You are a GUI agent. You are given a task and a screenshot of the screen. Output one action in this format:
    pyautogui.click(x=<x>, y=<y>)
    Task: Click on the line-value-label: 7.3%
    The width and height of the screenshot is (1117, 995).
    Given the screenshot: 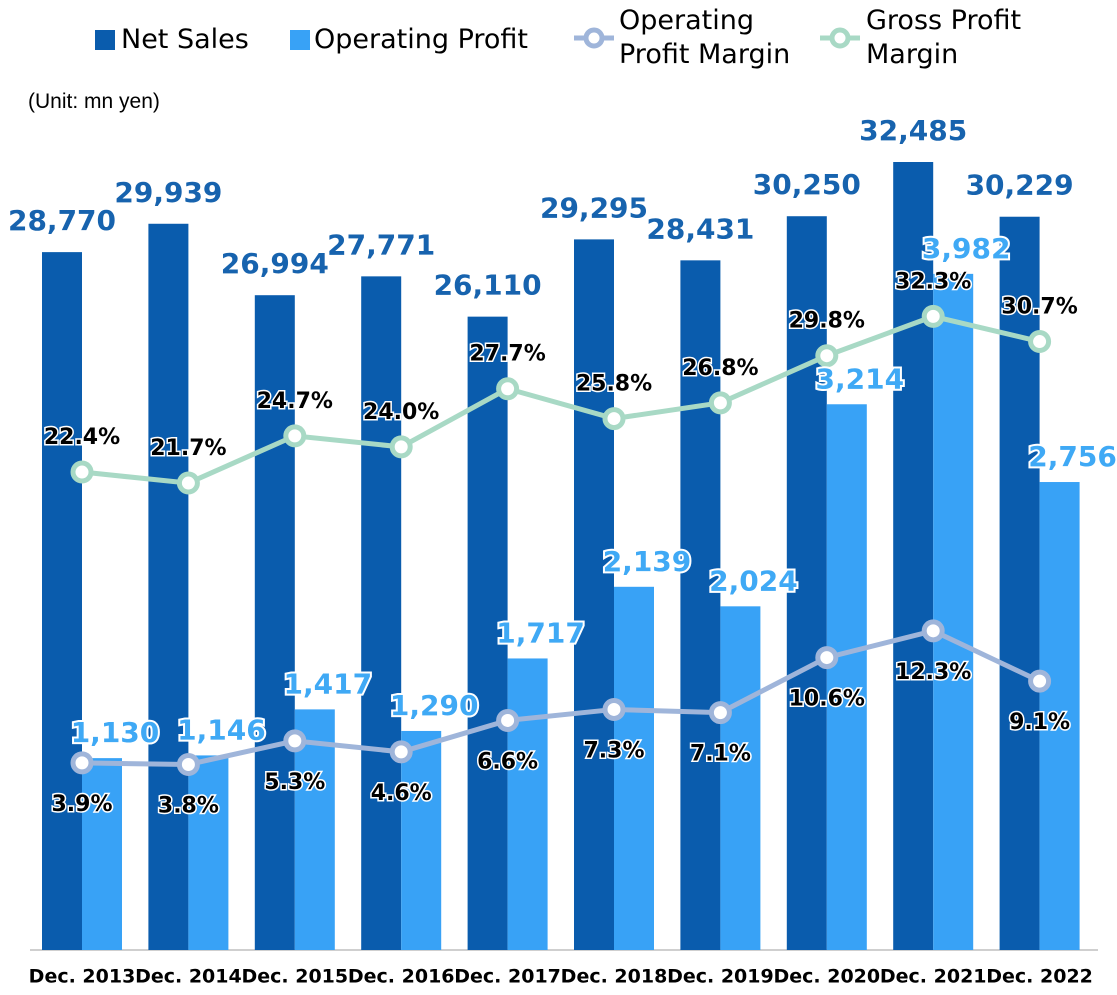 What is the action you would take?
    pyautogui.click(x=613, y=750)
    